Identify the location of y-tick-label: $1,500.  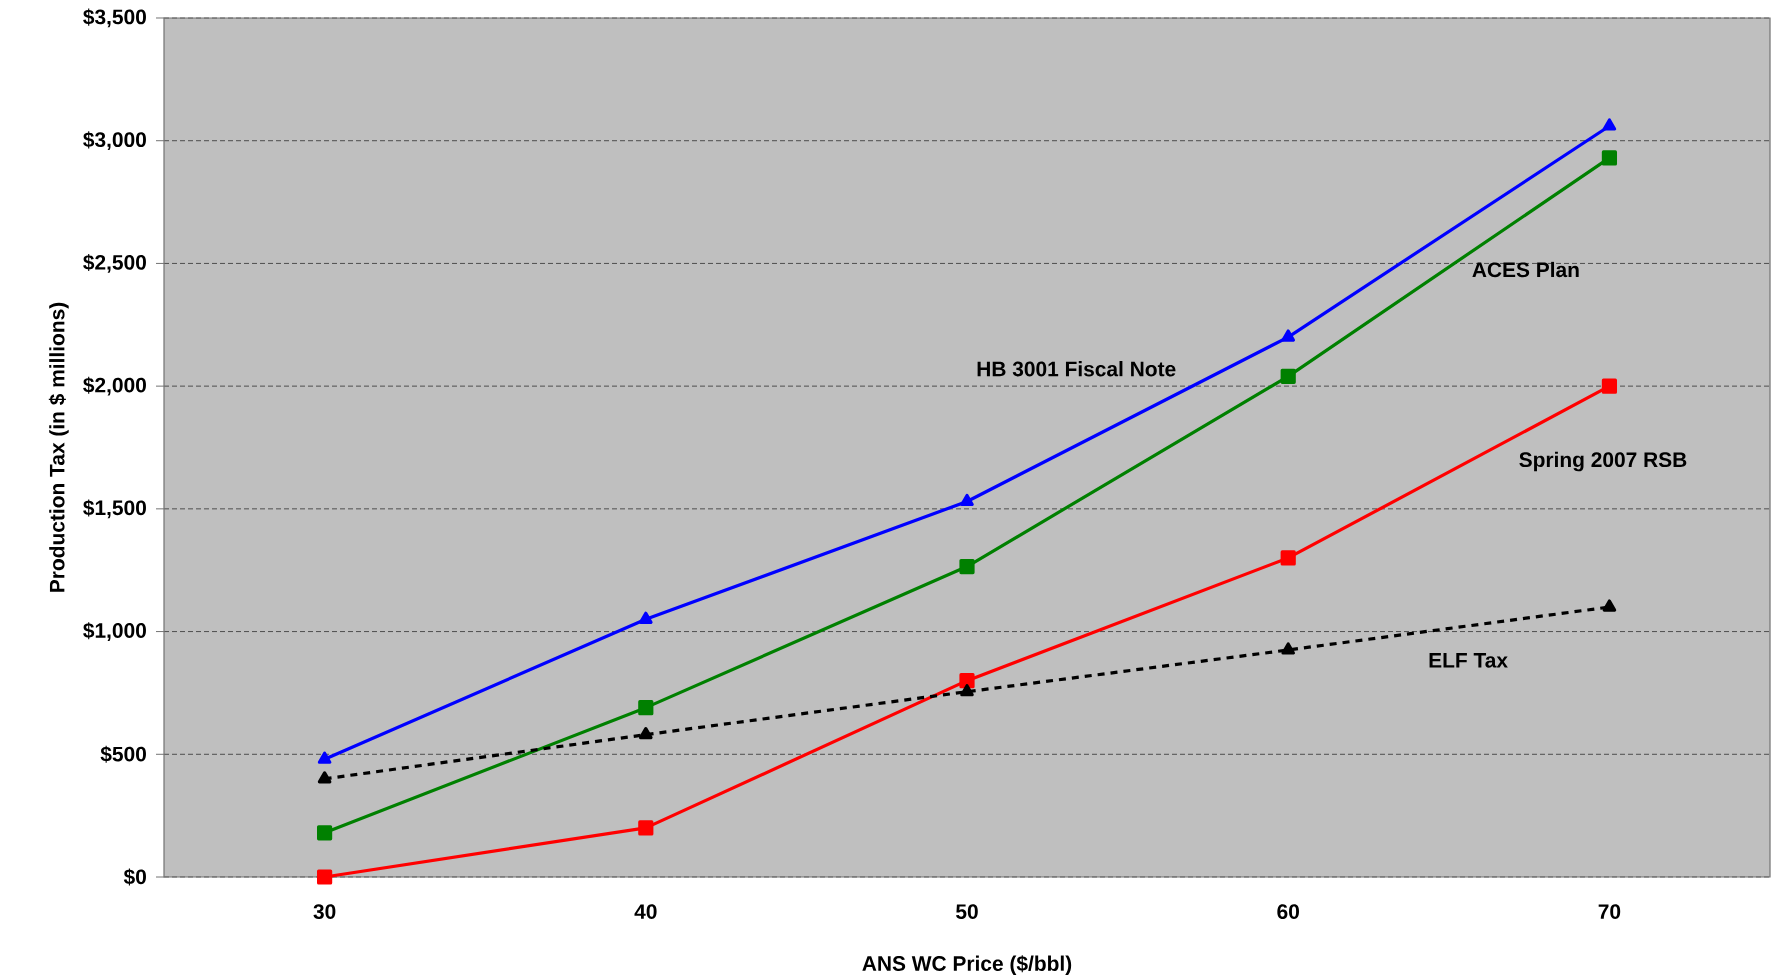
(114, 509).